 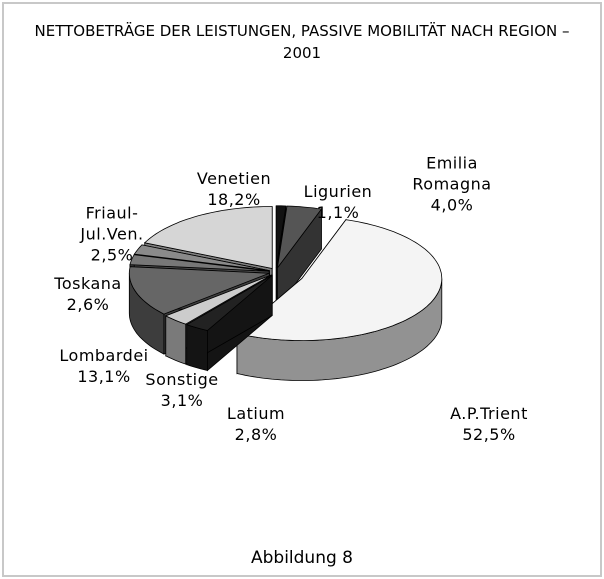 What do you see at coordinates (104, 355) in the screenshot?
I see `slice-name: Lombardei` at bounding box center [104, 355].